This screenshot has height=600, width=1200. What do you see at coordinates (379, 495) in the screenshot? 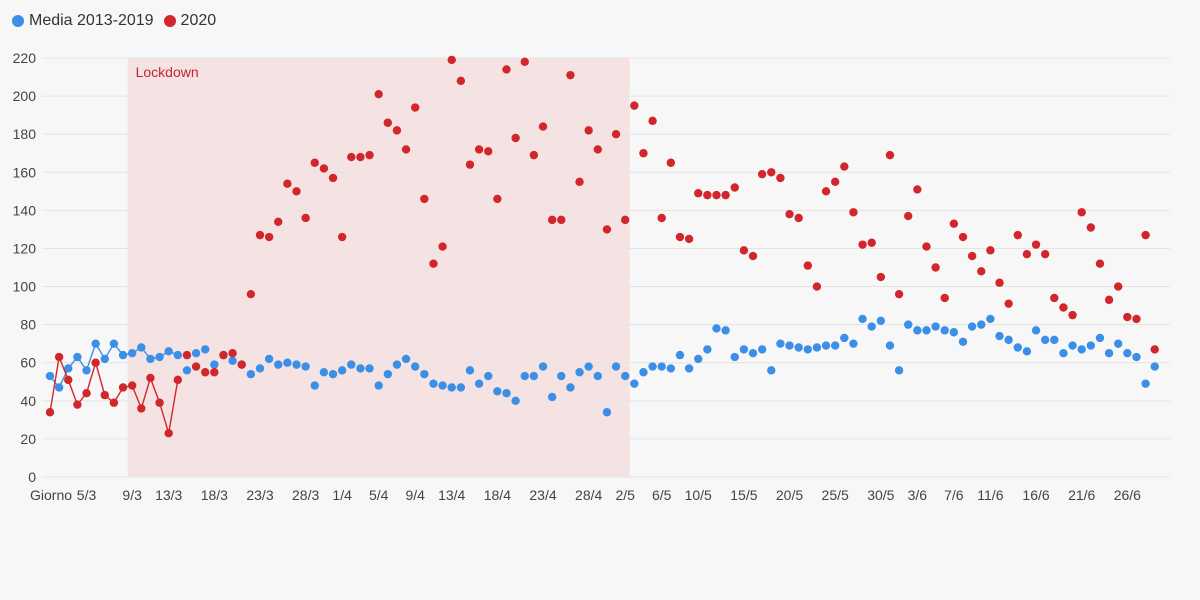
I see `x-tick-label: 5/4` at bounding box center [379, 495].